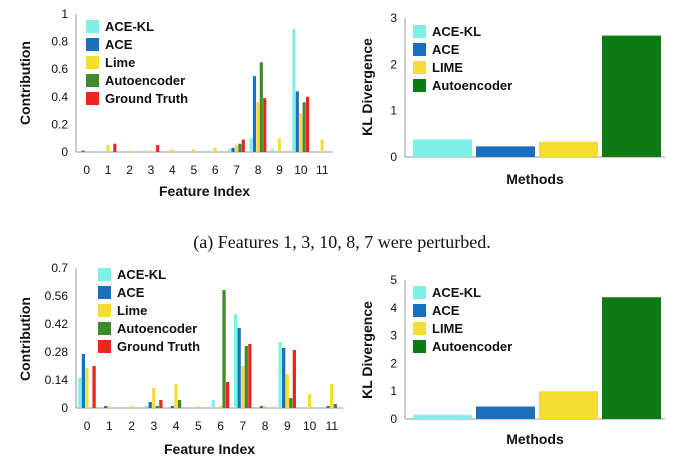  I want to click on legend-label: ACE-KL, so click(456, 292).